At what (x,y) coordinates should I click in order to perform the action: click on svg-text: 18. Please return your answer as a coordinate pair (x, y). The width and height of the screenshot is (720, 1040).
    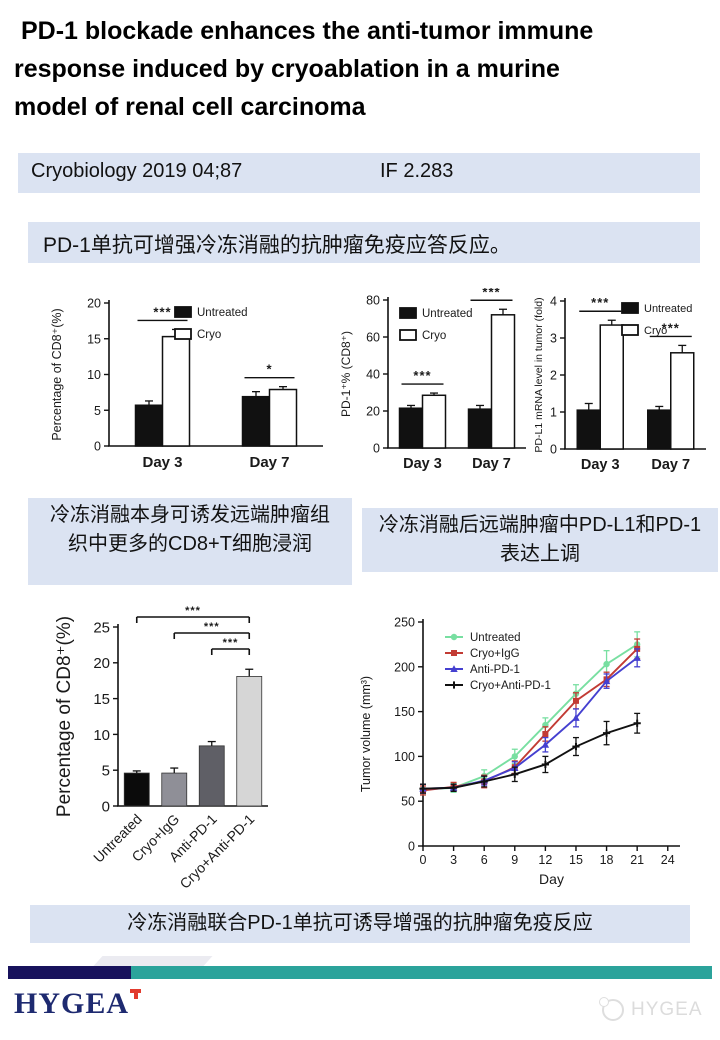
    Looking at the image, I should click on (607, 860).